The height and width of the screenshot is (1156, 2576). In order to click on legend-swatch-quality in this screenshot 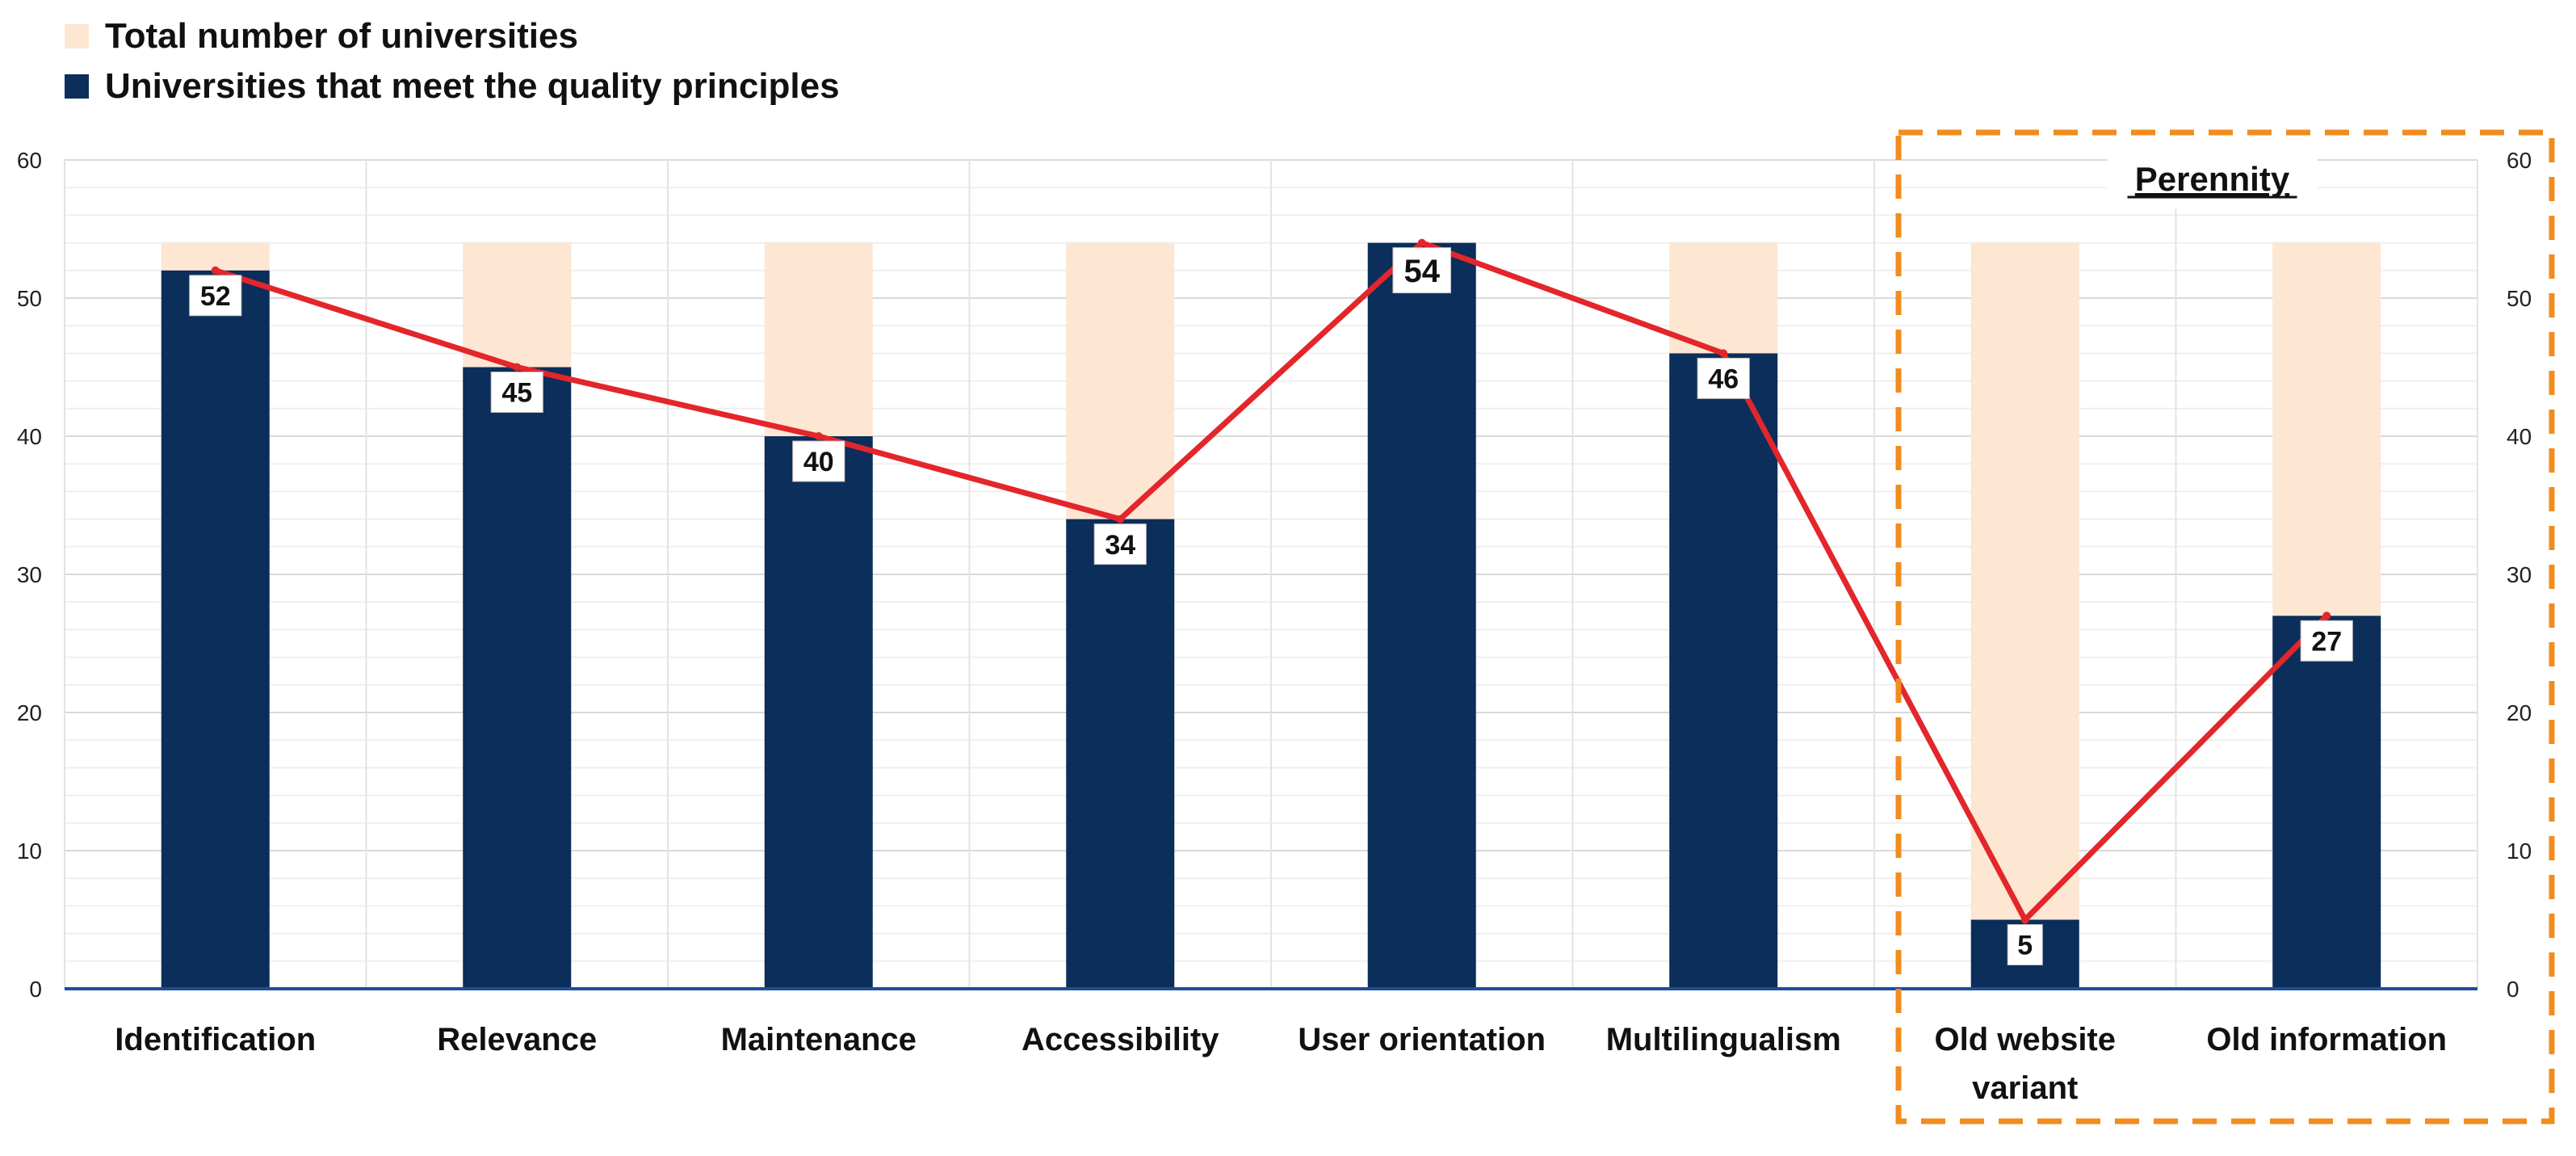, I will do `click(77, 86)`.